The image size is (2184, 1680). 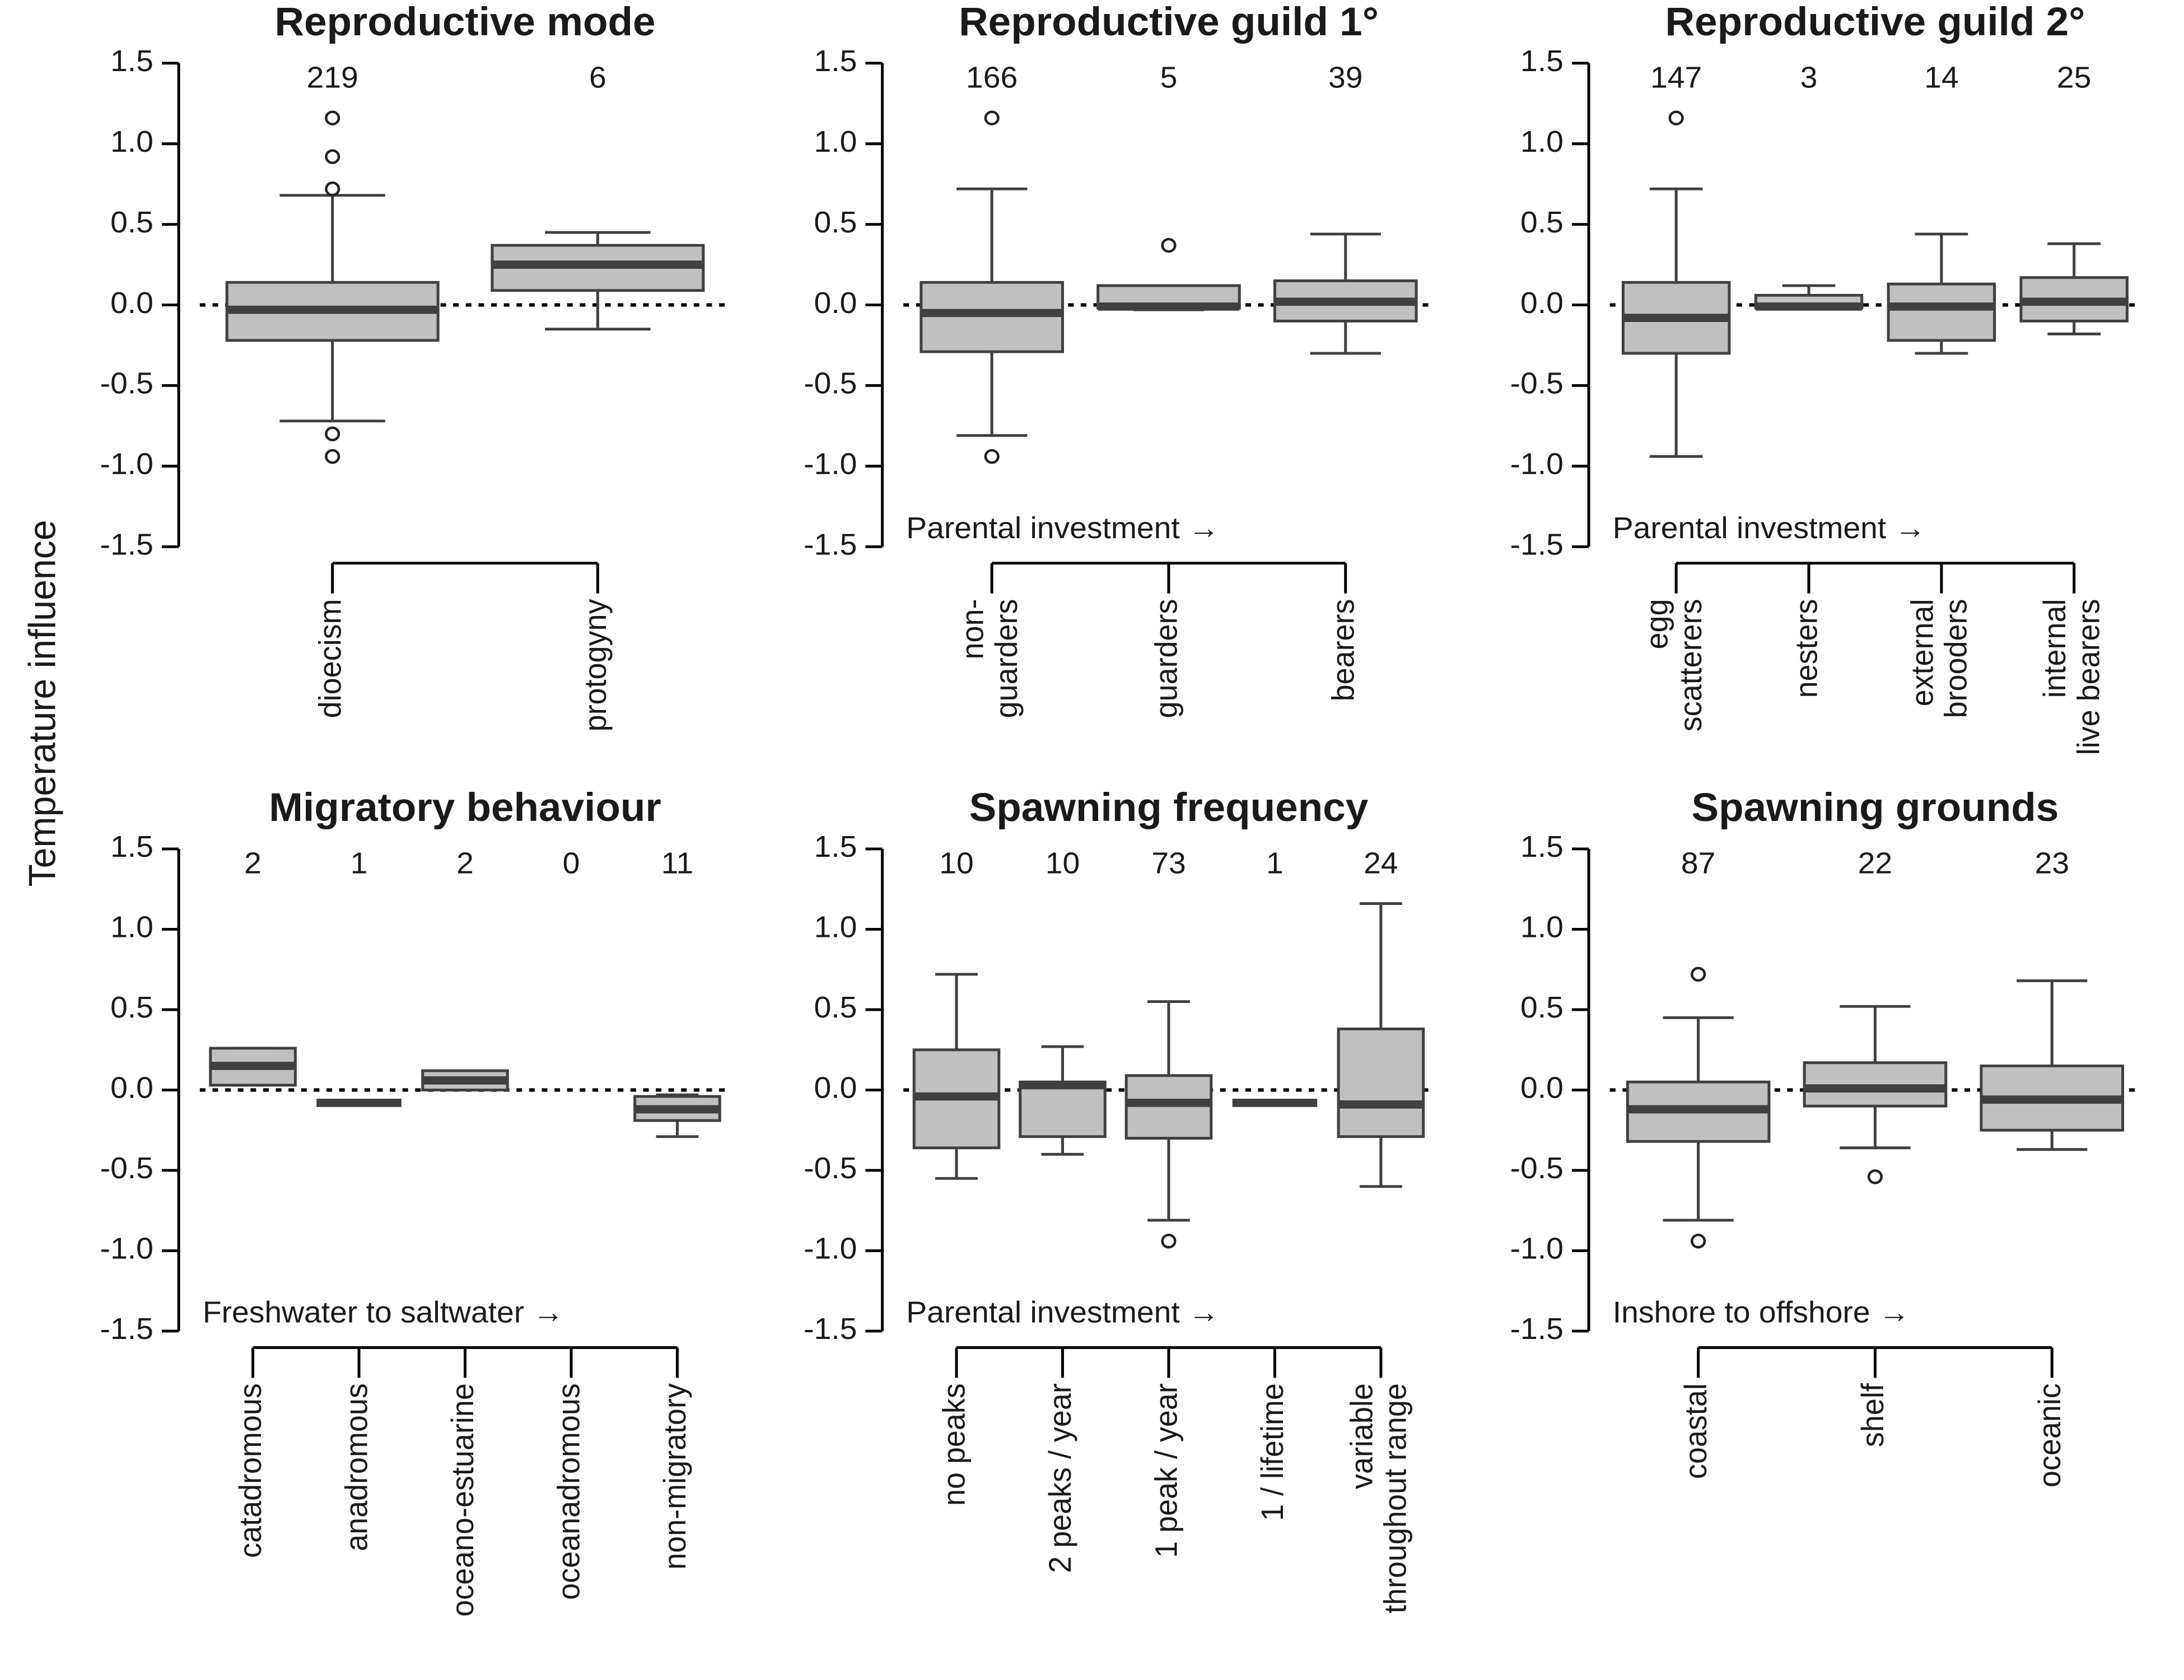 What do you see at coordinates (675, 1476) in the screenshot?
I see `x-tick-label: non-migratory` at bounding box center [675, 1476].